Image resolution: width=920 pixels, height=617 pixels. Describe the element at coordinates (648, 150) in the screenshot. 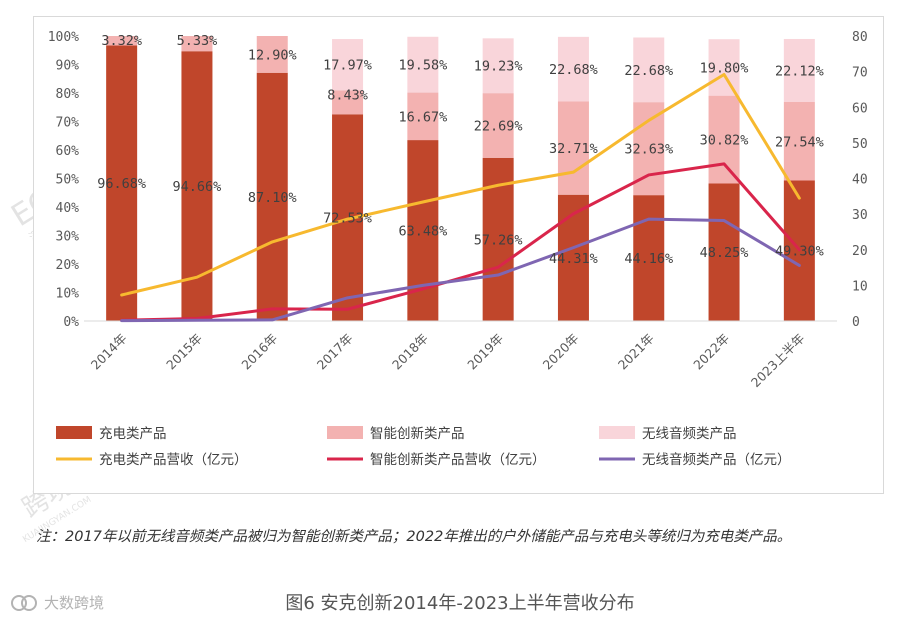

I see `data-label-series-2: 32.63%` at that location.